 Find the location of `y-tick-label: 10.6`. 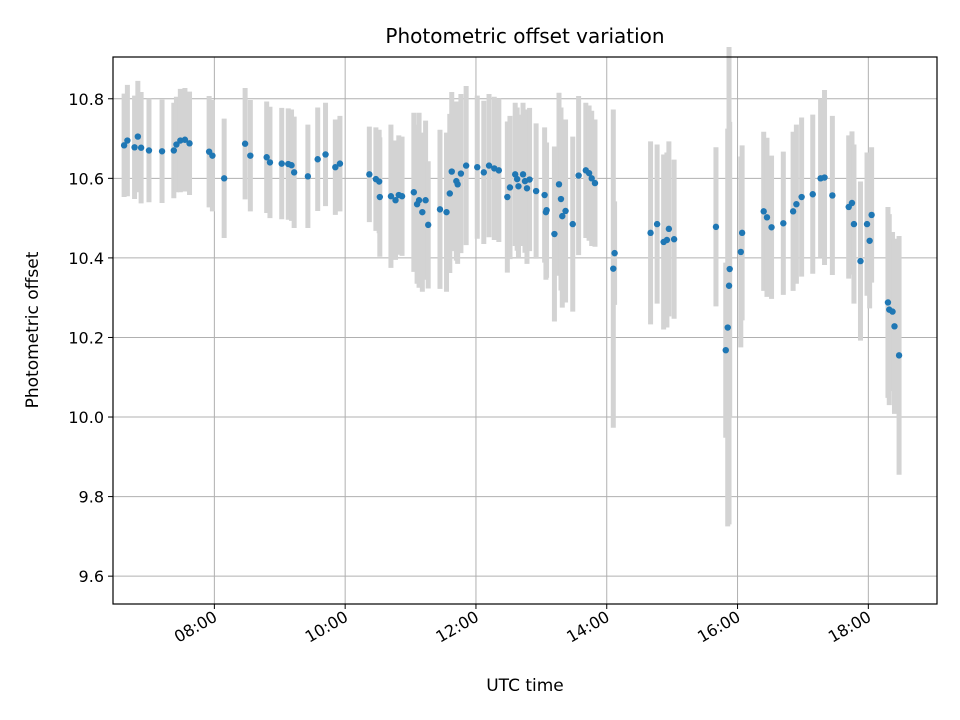

y-tick-label: 10.6 is located at coordinates (86, 178).